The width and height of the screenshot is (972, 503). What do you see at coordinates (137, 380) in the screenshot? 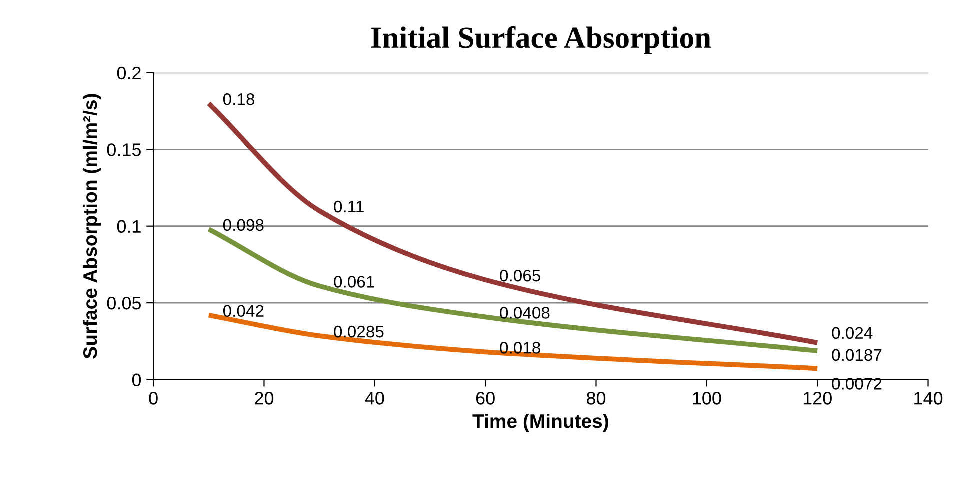
I see `y-tick-label: 0` at bounding box center [137, 380].